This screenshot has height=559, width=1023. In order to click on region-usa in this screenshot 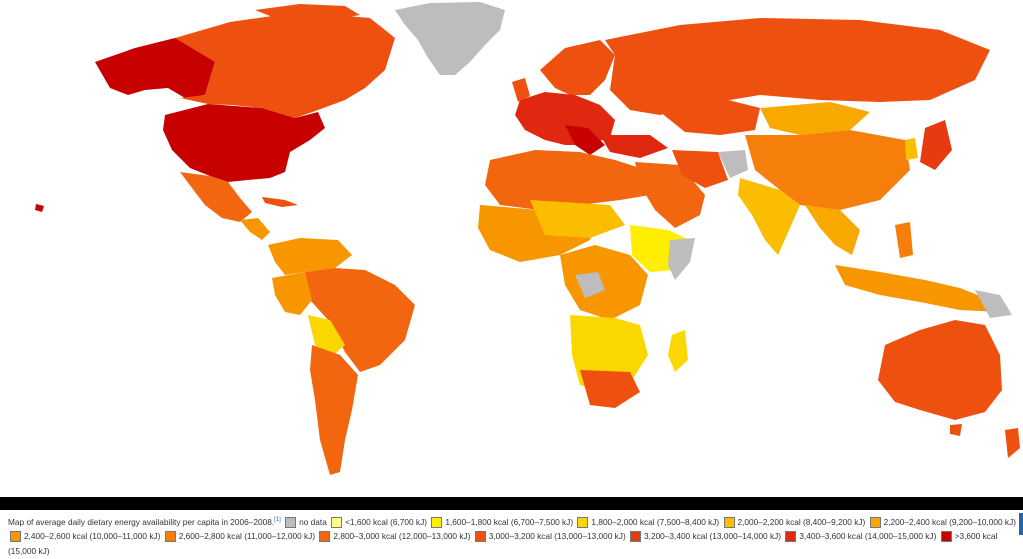, I will do `click(244, 143)`.